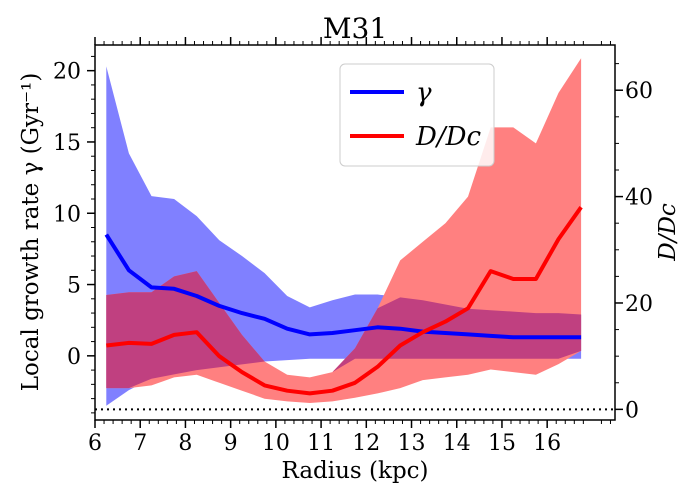  I want to click on x-tick-label: 8, so click(185, 443).